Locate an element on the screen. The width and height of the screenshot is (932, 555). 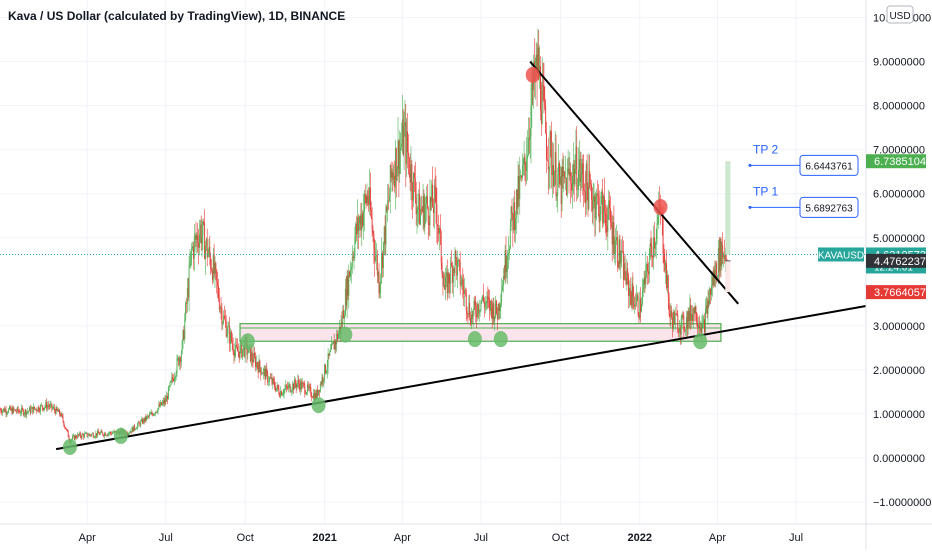
x-tick-label: 2021 is located at coordinates (324, 538).